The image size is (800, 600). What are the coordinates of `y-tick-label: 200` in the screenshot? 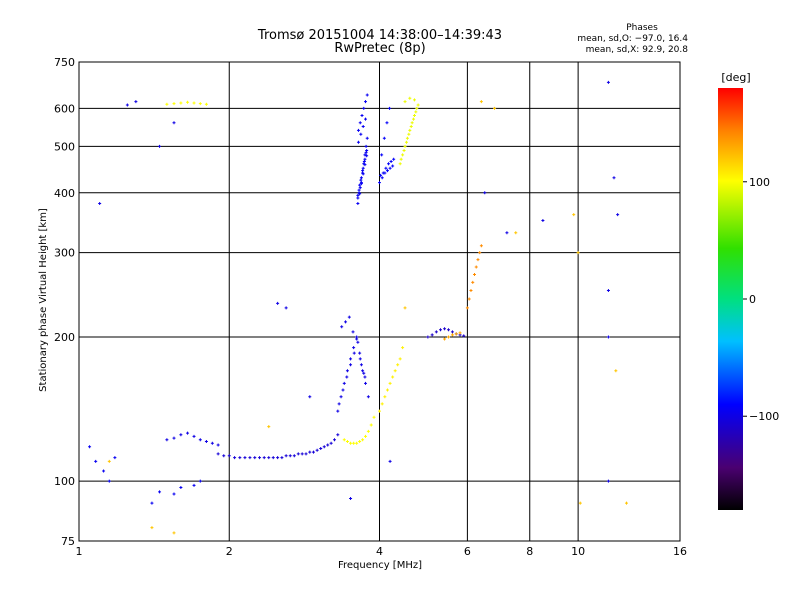 It's located at (64, 337).